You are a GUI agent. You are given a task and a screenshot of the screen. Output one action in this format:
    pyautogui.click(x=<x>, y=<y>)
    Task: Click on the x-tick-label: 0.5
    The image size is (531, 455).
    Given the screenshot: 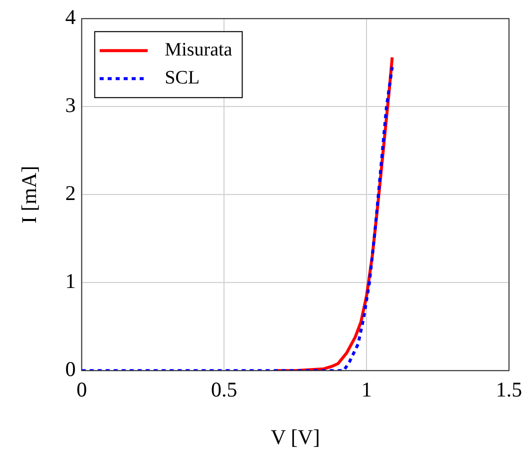 What is the action you would take?
    pyautogui.click(x=224, y=390)
    